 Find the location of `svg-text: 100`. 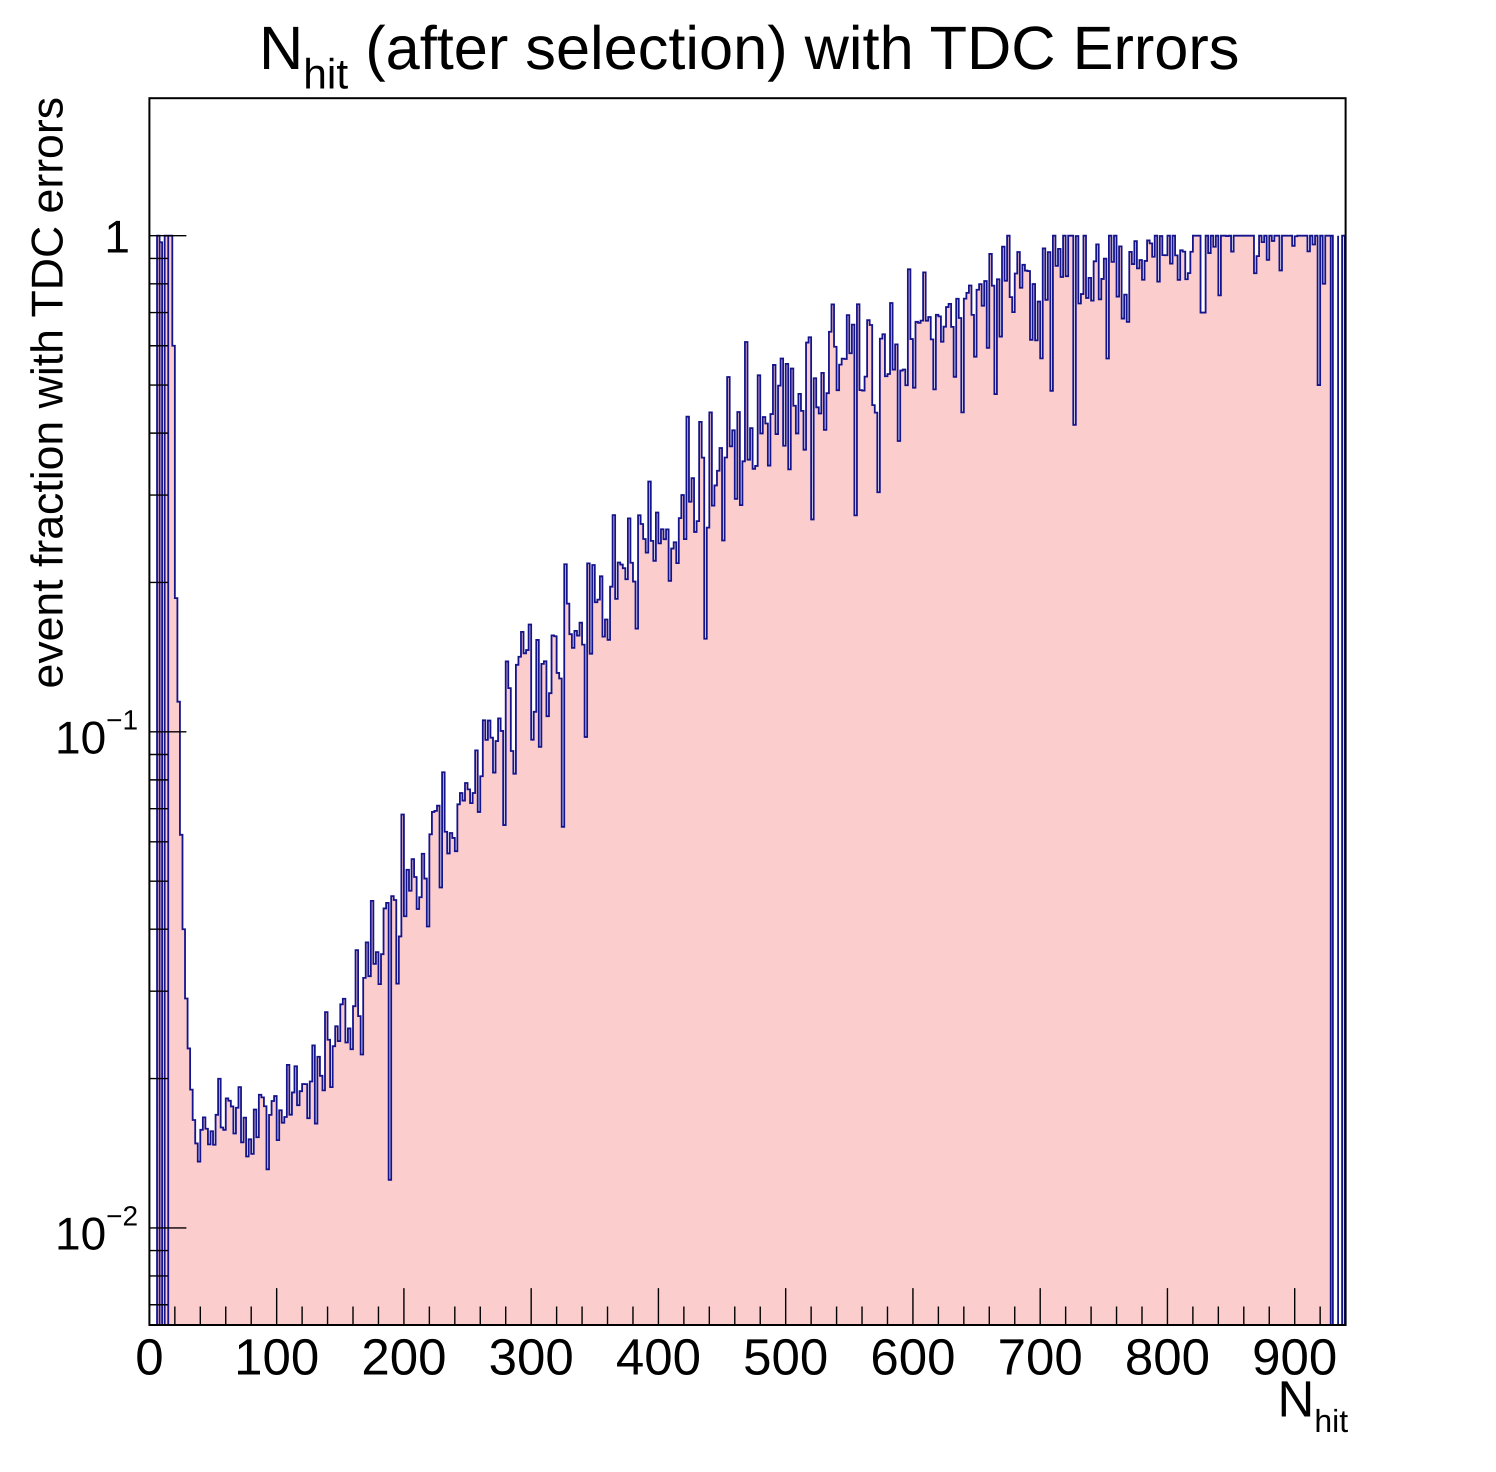

svg-text: 100 is located at coordinates (276, 1357).